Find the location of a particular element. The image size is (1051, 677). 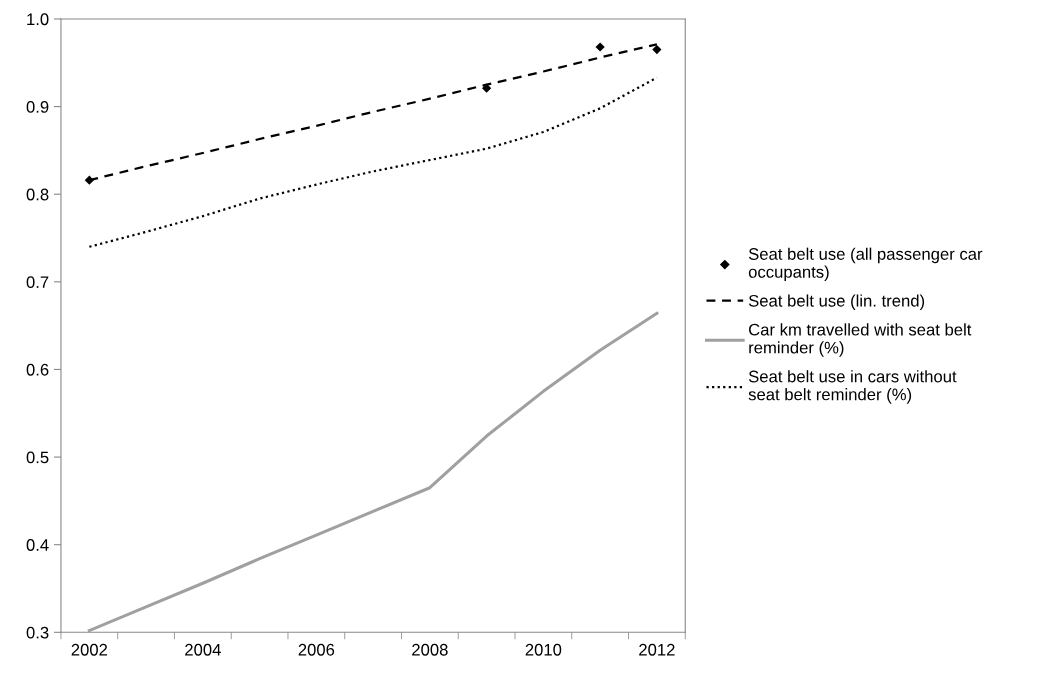

y-tick-label: 0.4 is located at coordinates (37, 545).